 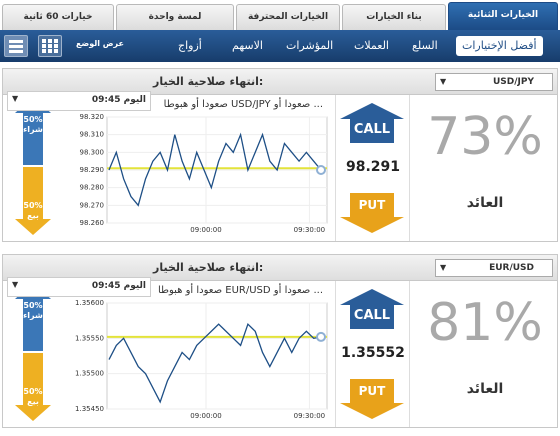 I want to click on call-put-area: CALL 1.35552 PUT, so click(x=372, y=354).